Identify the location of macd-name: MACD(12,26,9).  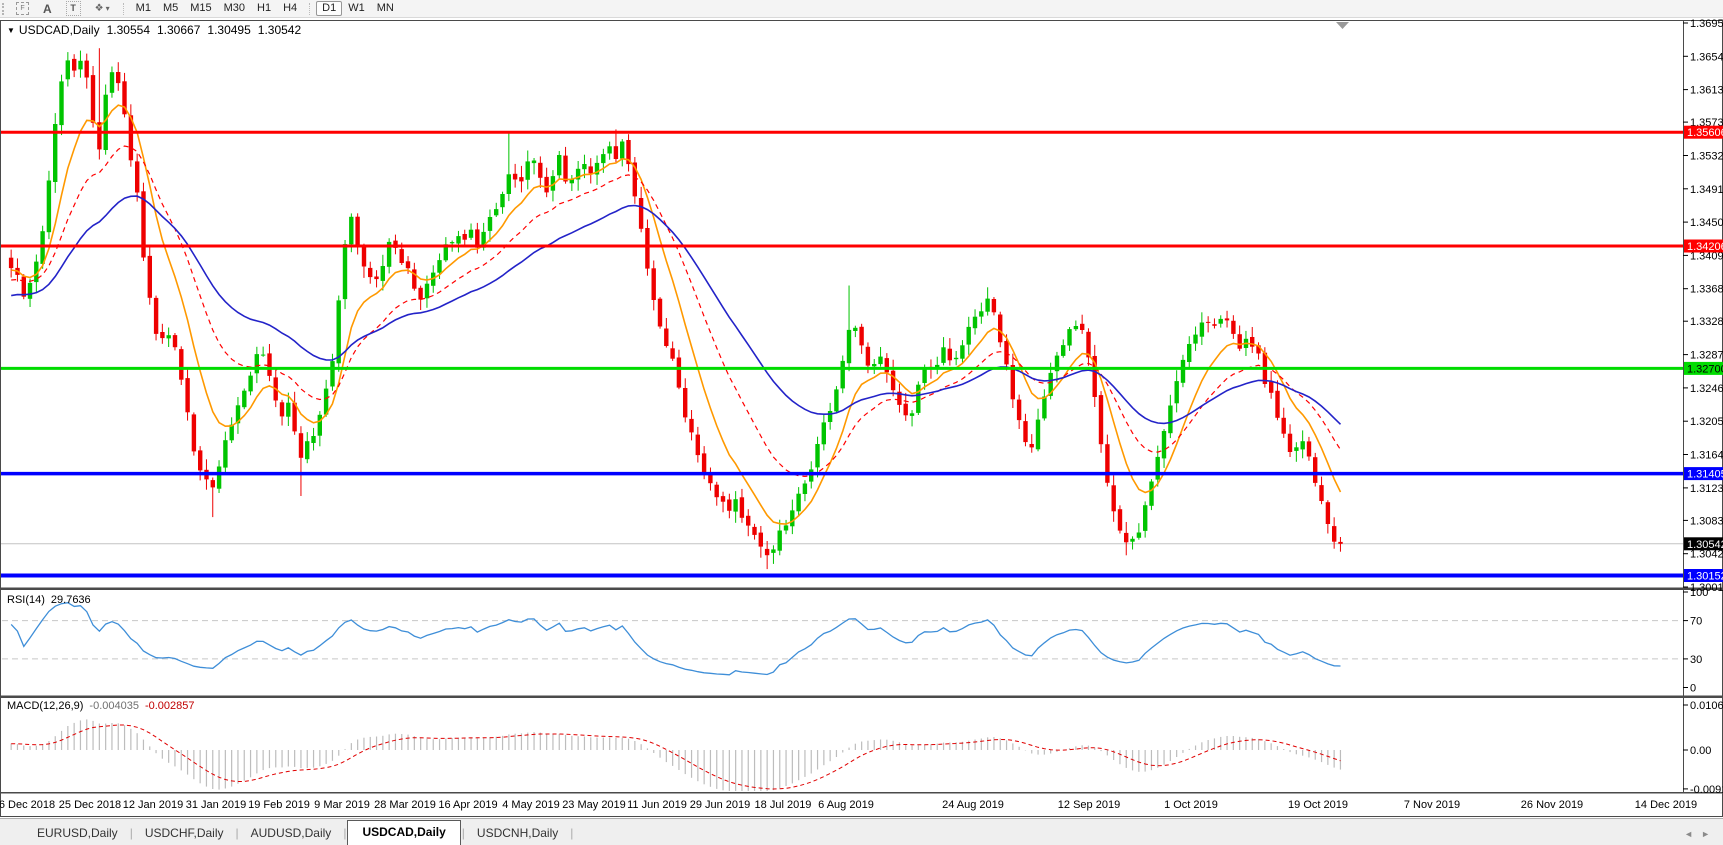
(45, 706).